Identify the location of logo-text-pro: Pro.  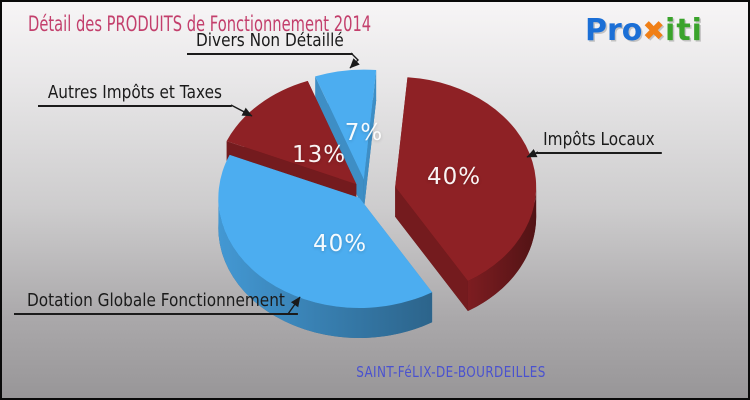
(614, 30).